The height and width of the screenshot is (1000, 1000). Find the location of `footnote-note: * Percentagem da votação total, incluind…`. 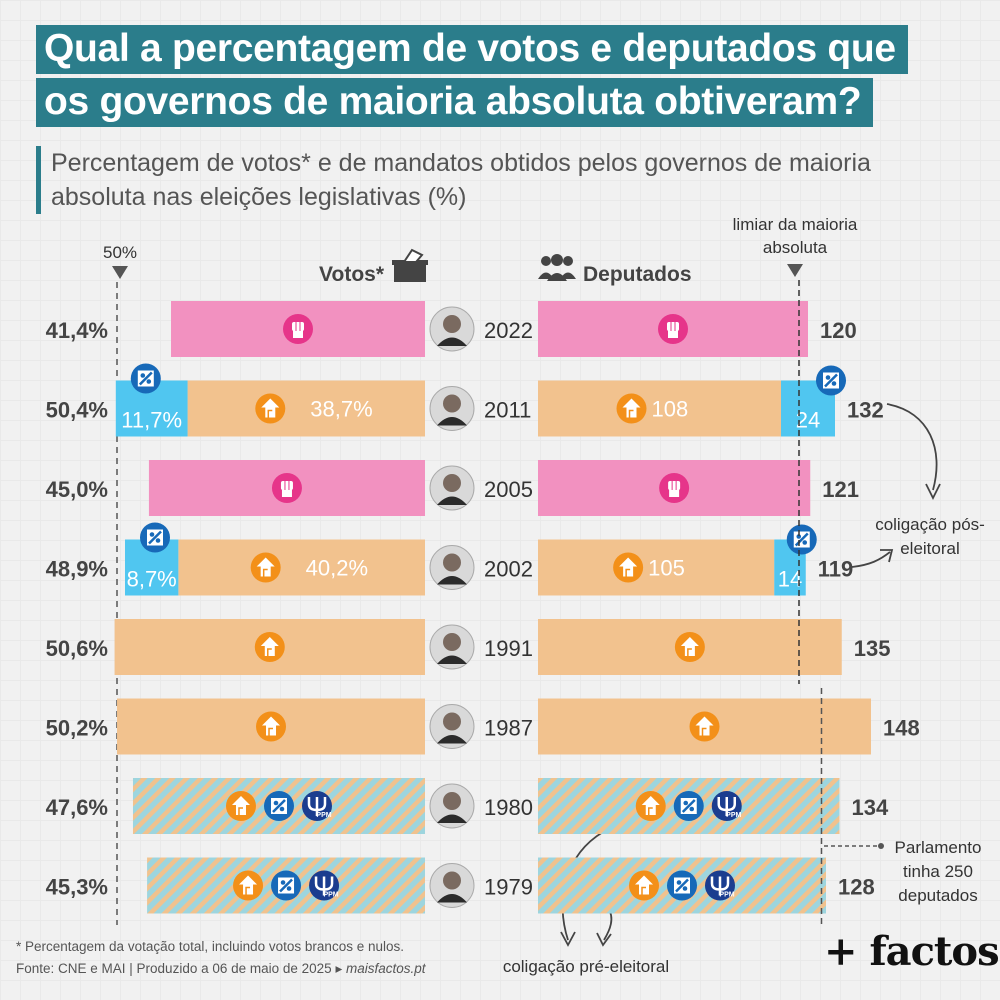

footnote-note: * Percentagem da votação total, incluind… is located at coordinates (210, 946).